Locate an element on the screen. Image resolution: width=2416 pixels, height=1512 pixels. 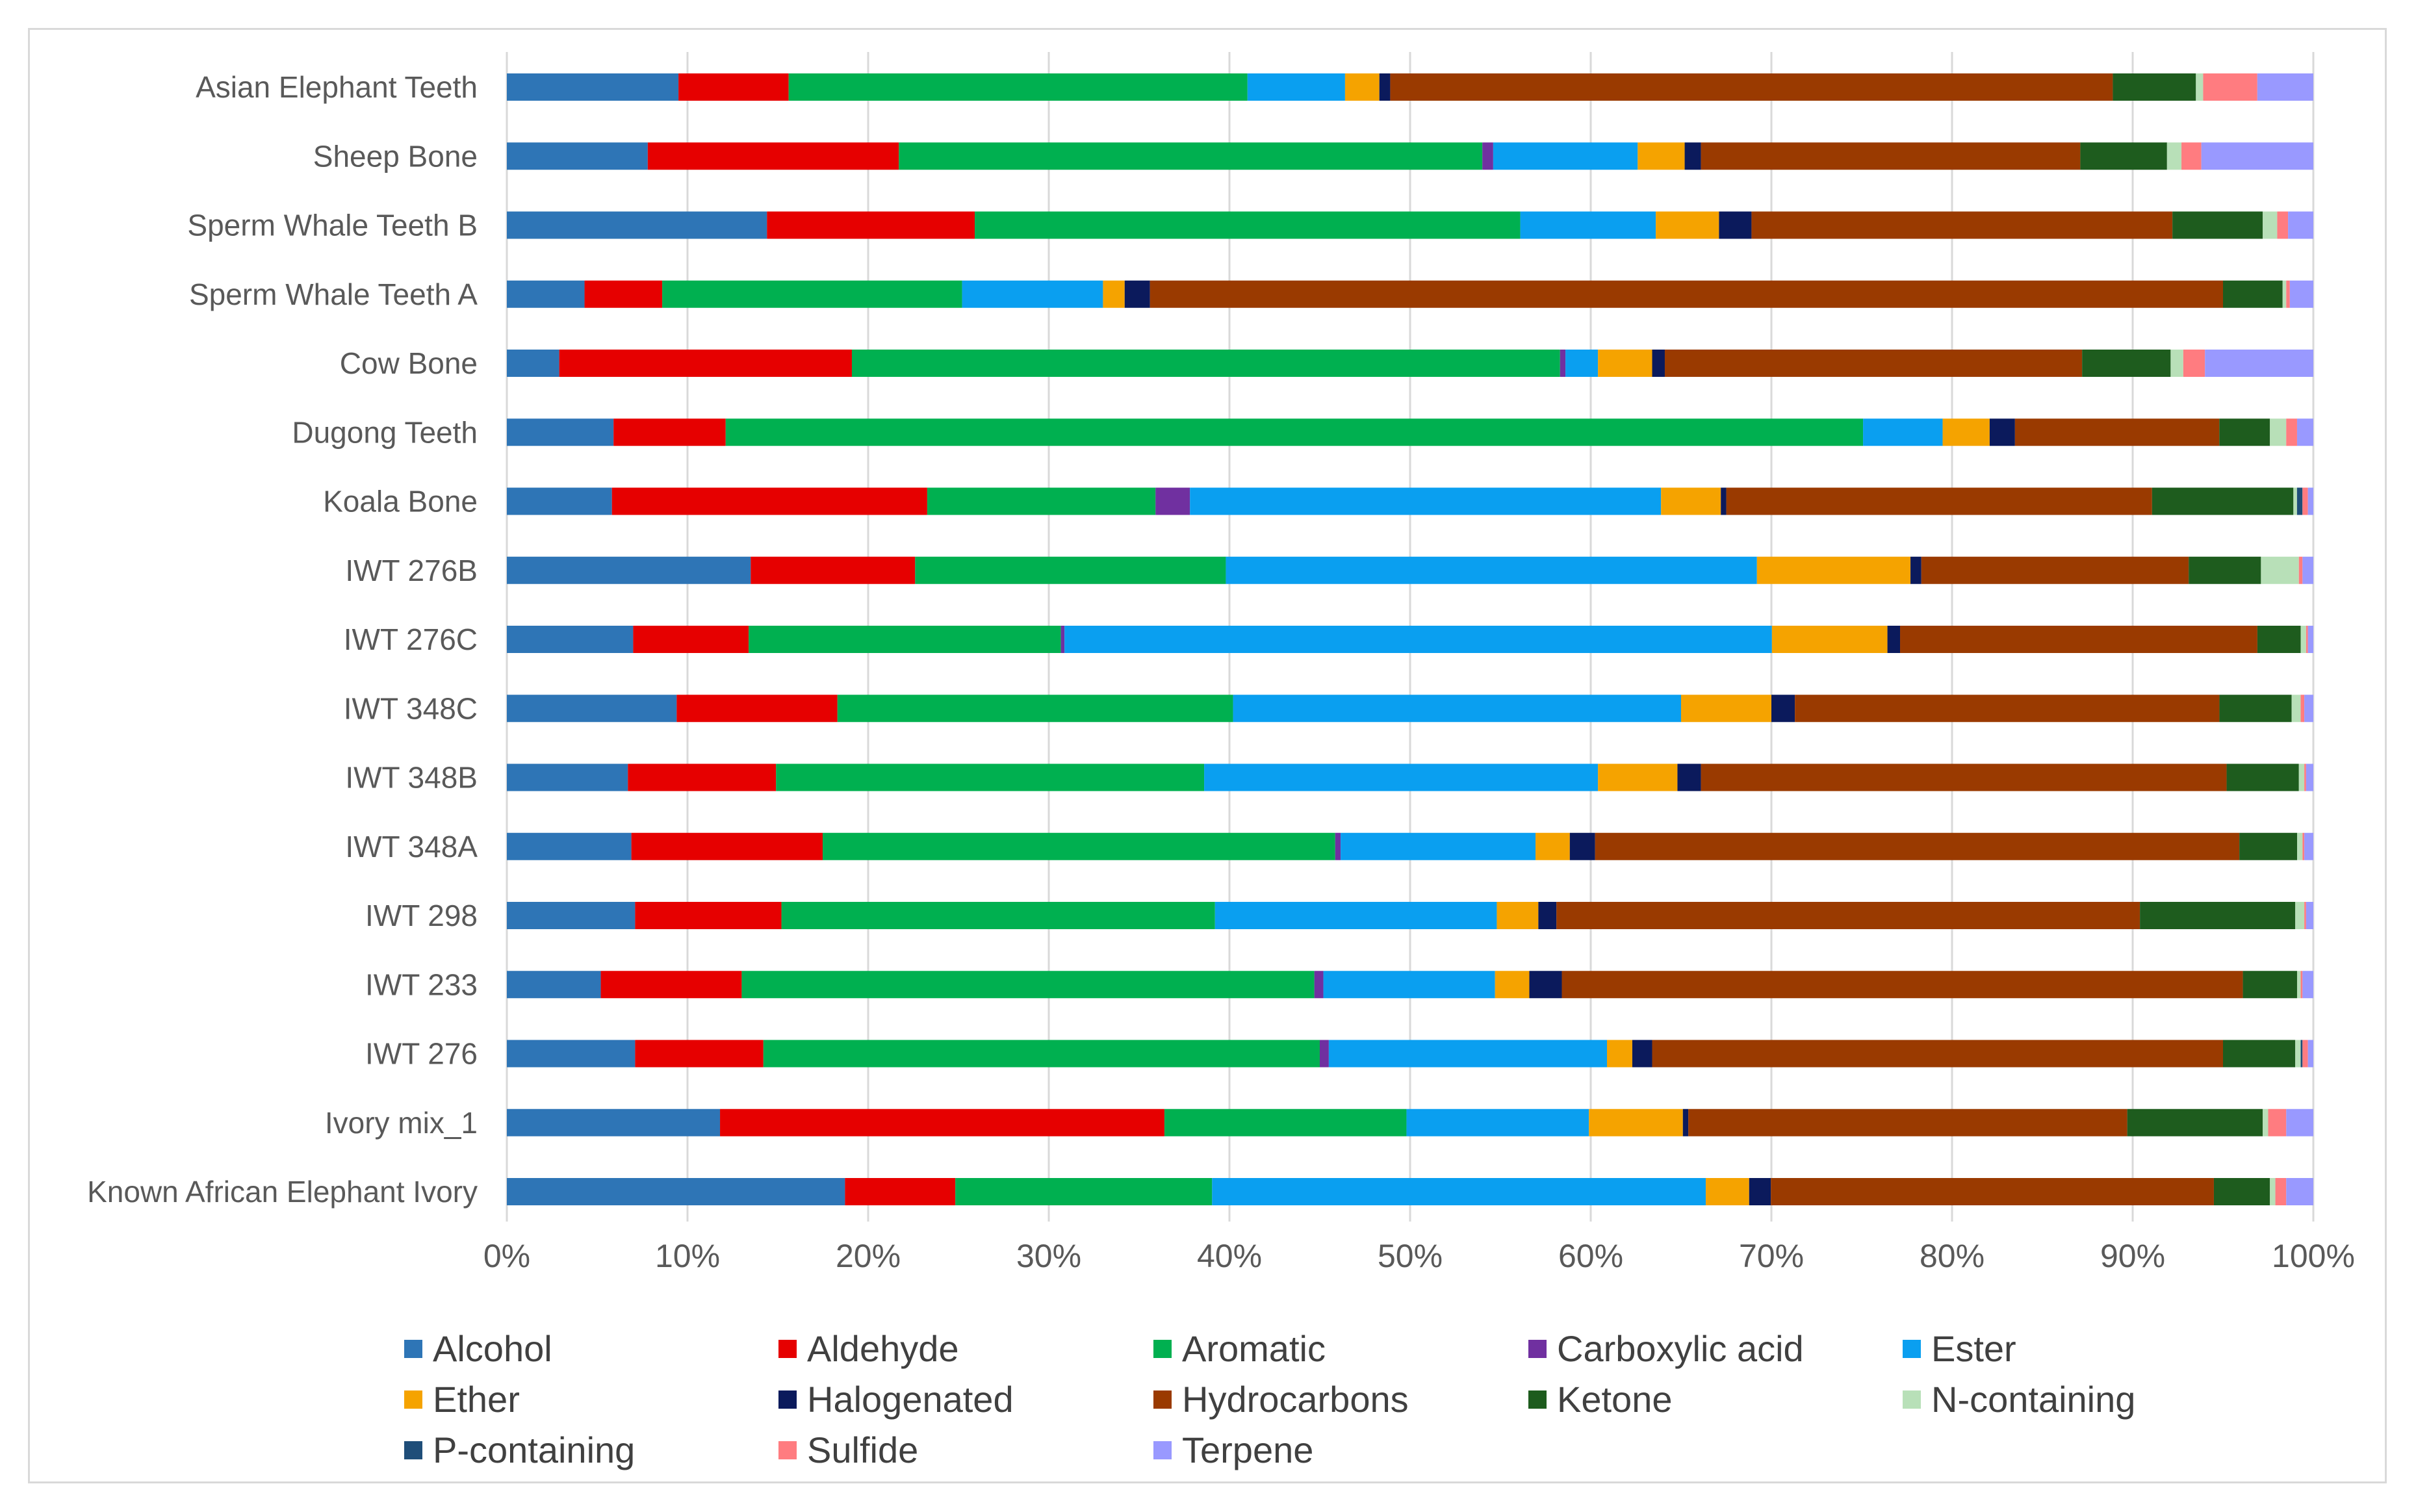
bar-iwt-348b-ketone is located at coordinates (2262, 777).